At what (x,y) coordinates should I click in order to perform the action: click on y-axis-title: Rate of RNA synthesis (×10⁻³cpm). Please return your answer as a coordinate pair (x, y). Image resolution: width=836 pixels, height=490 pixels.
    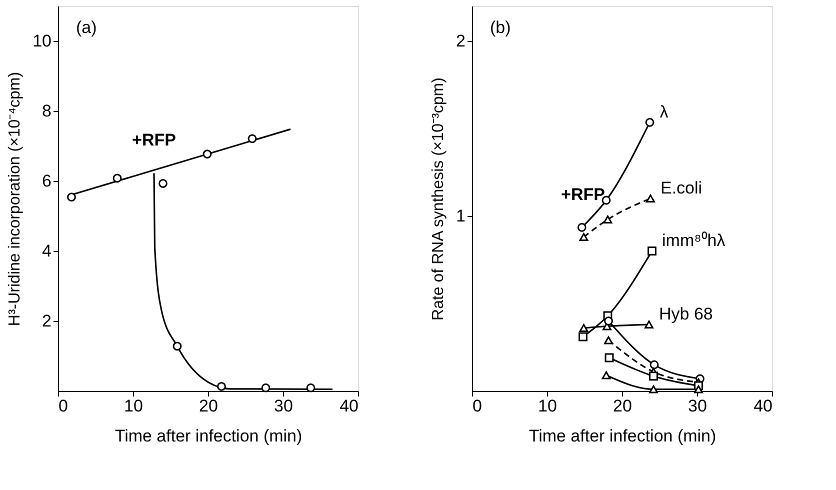
    Looking at the image, I should click on (439, 199).